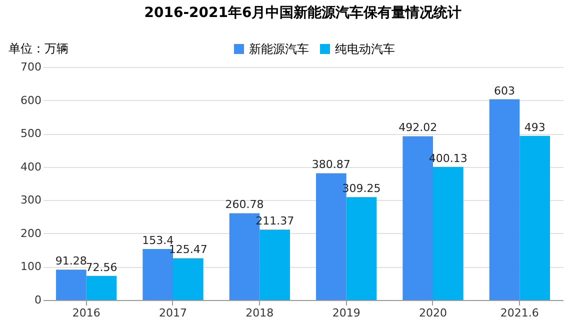  I want to click on data-label: 380.87, so click(331, 165).